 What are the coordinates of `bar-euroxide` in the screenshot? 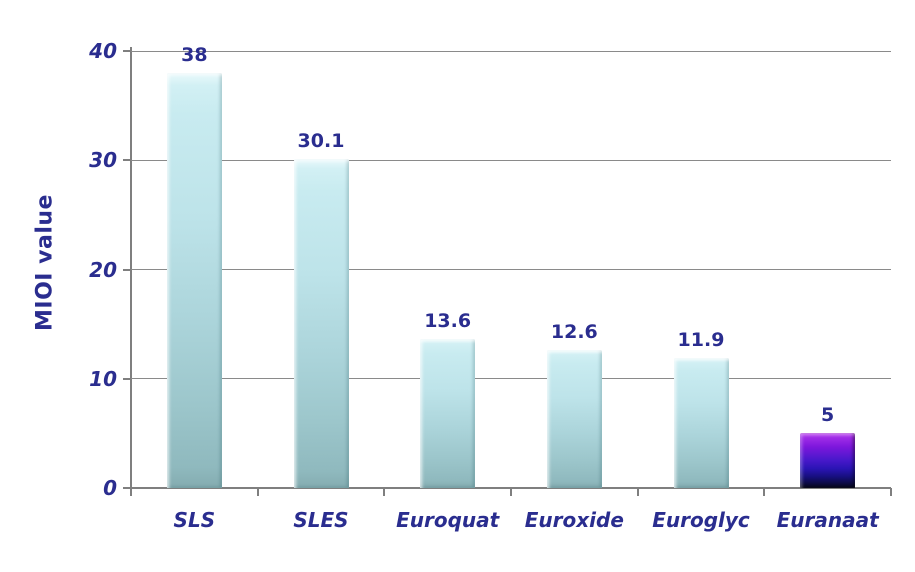 It's located at (574, 419).